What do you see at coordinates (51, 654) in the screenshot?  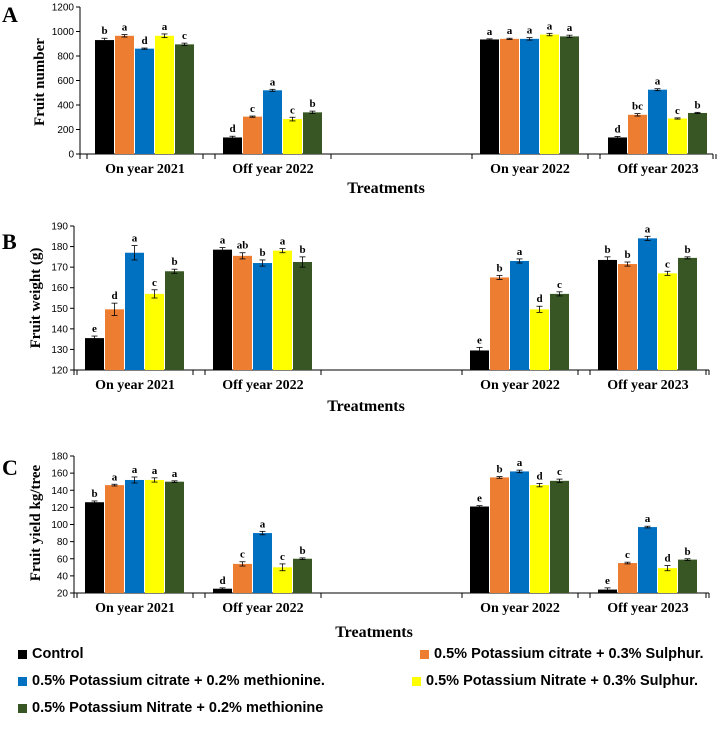 I see `legend-item-control: Control` at bounding box center [51, 654].